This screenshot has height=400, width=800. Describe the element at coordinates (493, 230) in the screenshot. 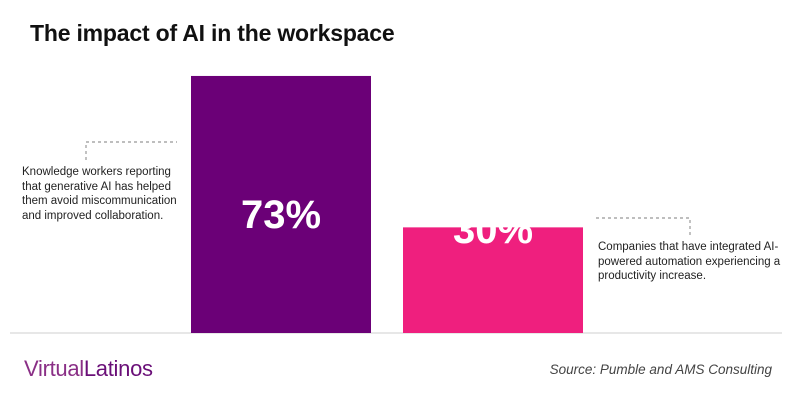

I see `bar-value-label-2: 30%` at that location.